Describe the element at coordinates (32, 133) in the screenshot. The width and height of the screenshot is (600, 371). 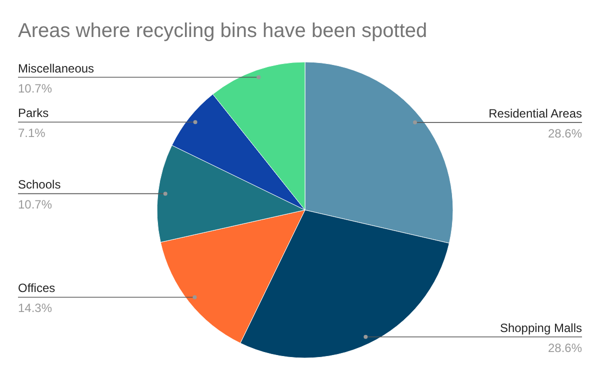
I see `data-label: 7.1%` at that location.